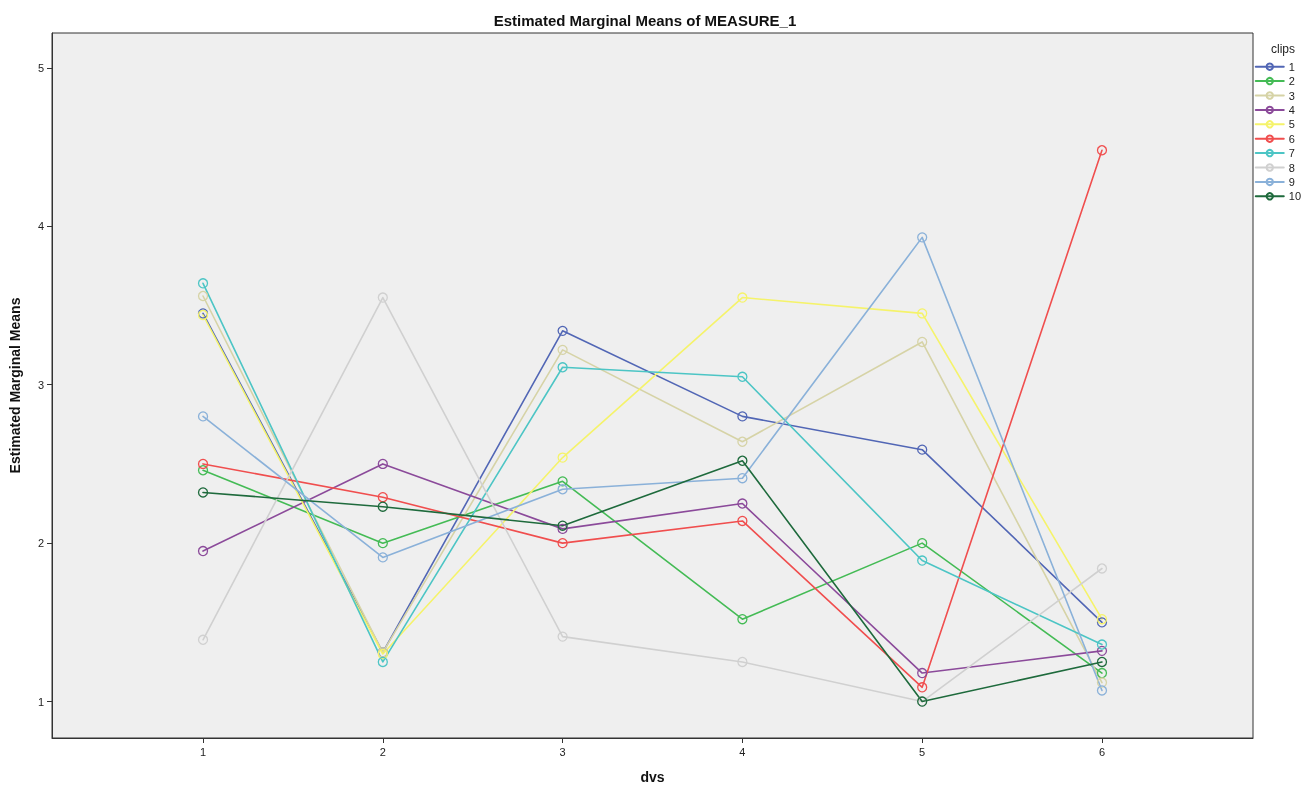 The height and width of the screenshot is (789, 1312). I want to click on x-tick-label: 4, so click(742, 751).